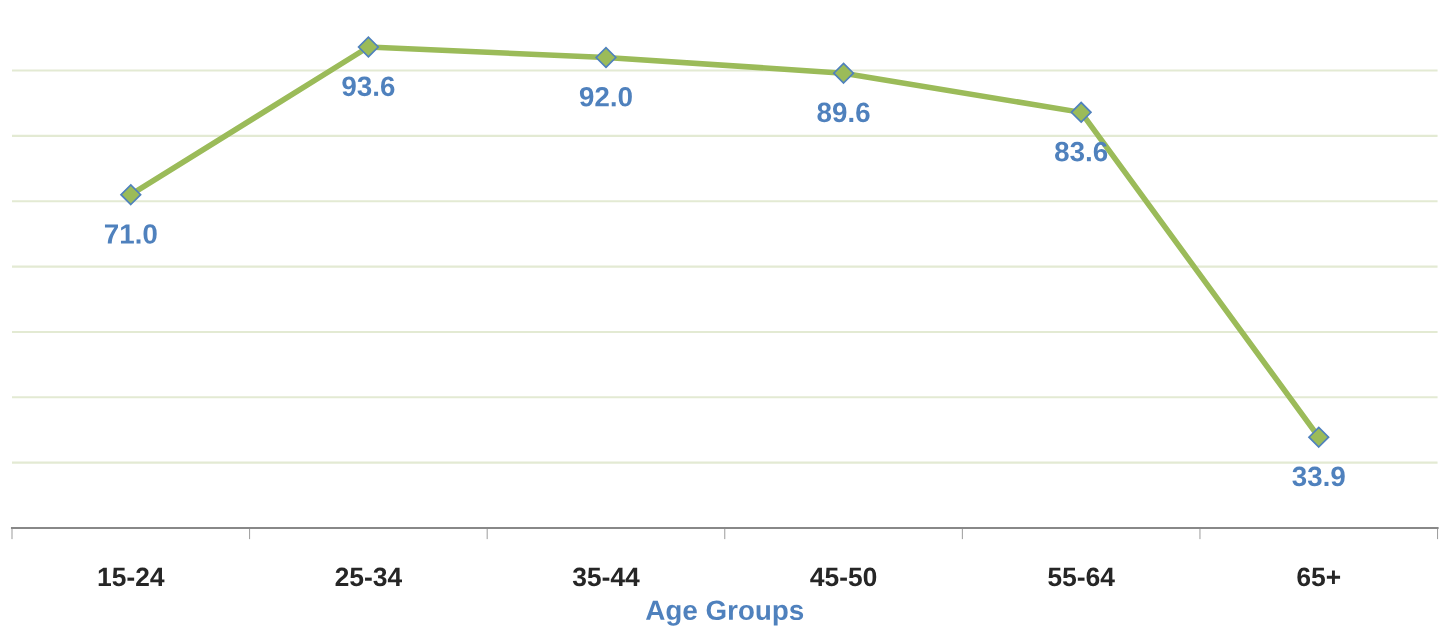 The height and width of the screenshot is (644, 1439). What do you see at coordinates (724, 613) in the screenshot?
I see `x-axis-title: Age Groups` at bounding box center [724, 613].